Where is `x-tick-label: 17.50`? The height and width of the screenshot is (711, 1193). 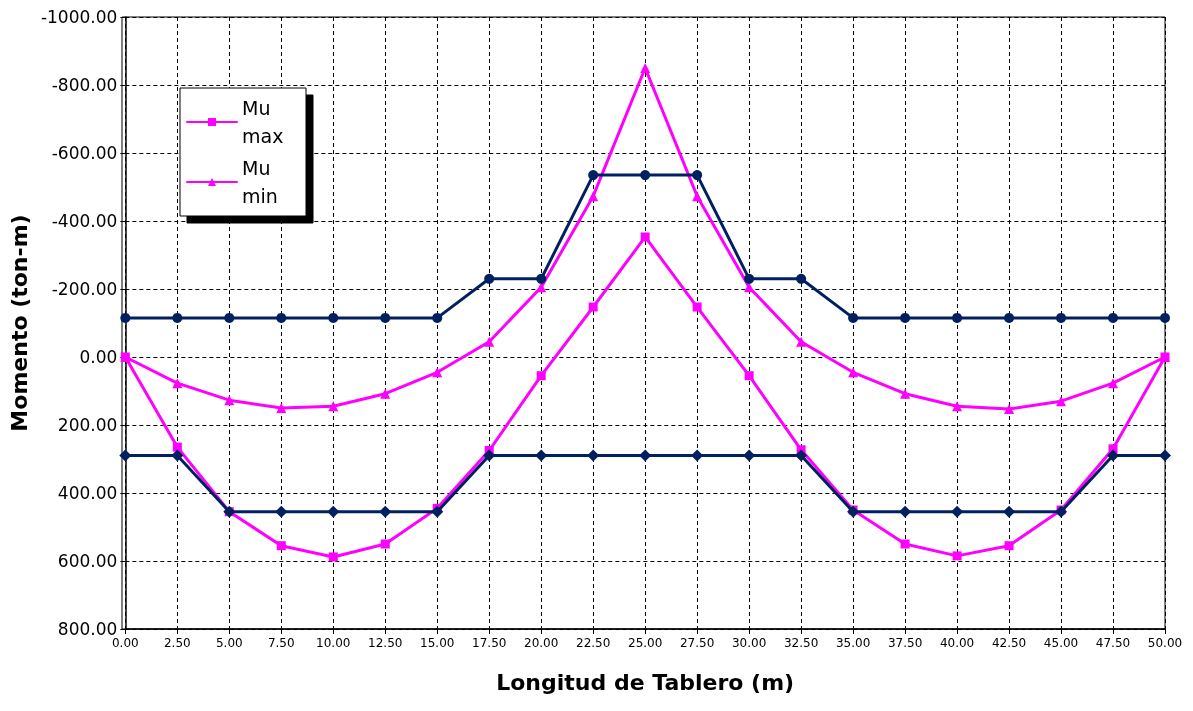 x-tick-label: 17.50 is located at coordinates (489, 643).